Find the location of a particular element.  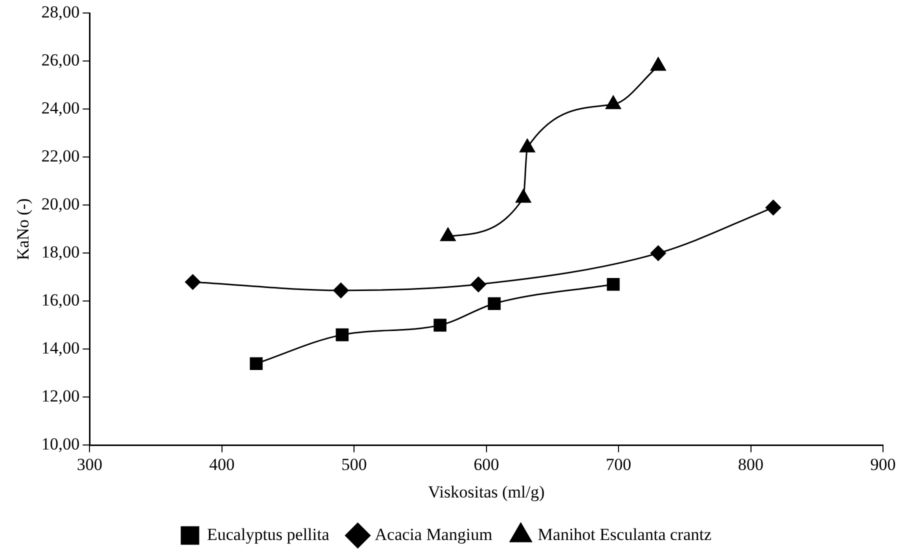

y-tick-label: 10,00 is located at coordinates (60, 444).